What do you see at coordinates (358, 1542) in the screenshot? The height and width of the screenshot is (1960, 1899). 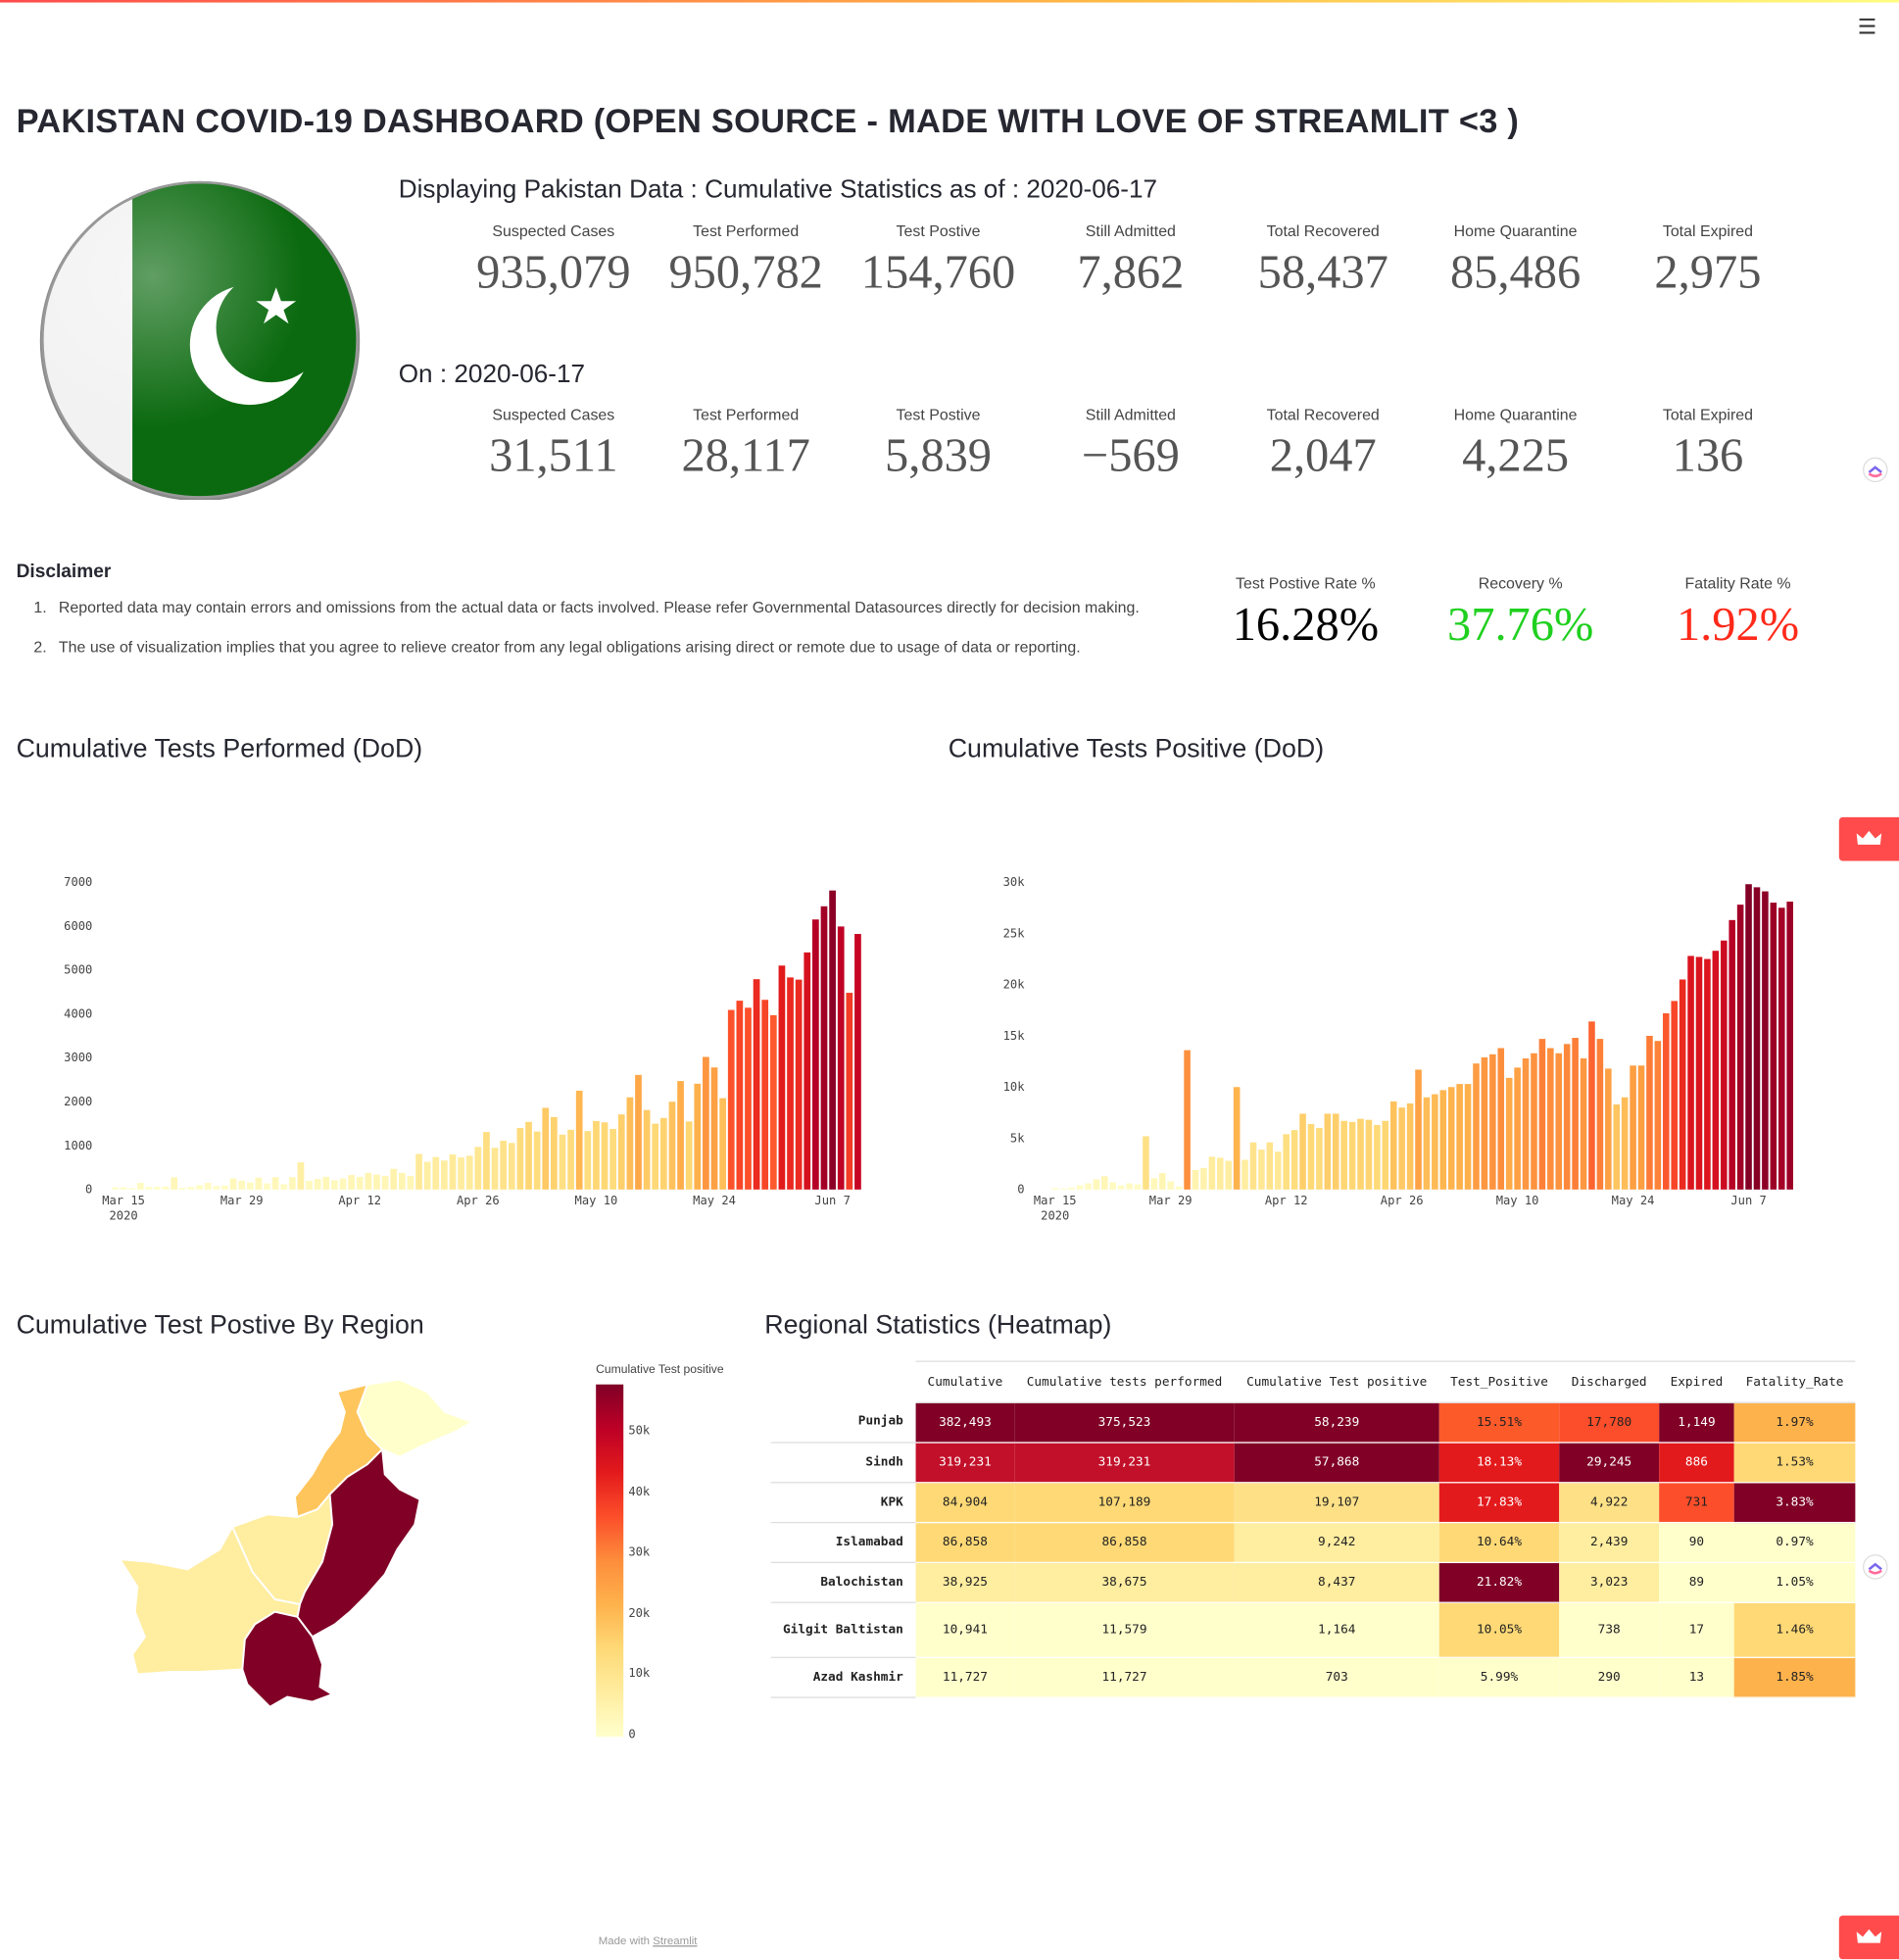 I see `map-region-punjab` at bounding box center [358, 1542].